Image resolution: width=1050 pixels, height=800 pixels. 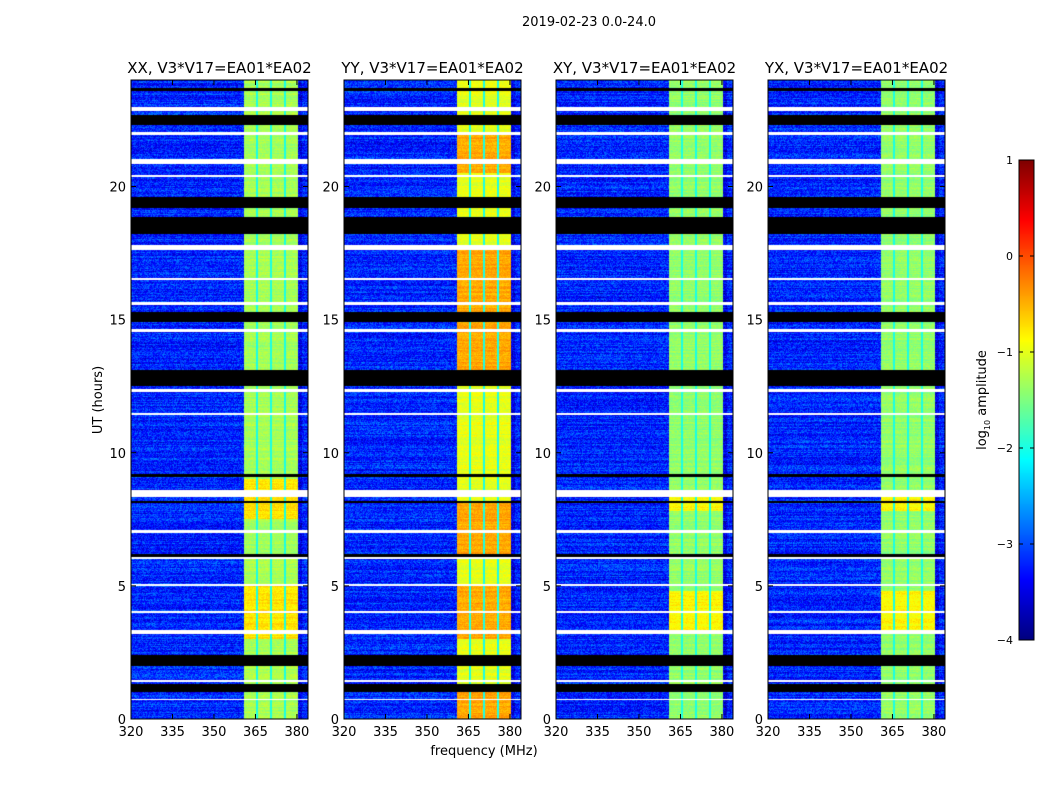 I want to click on colorbar-label-rest: amplitude, so click(x=982, y=385).